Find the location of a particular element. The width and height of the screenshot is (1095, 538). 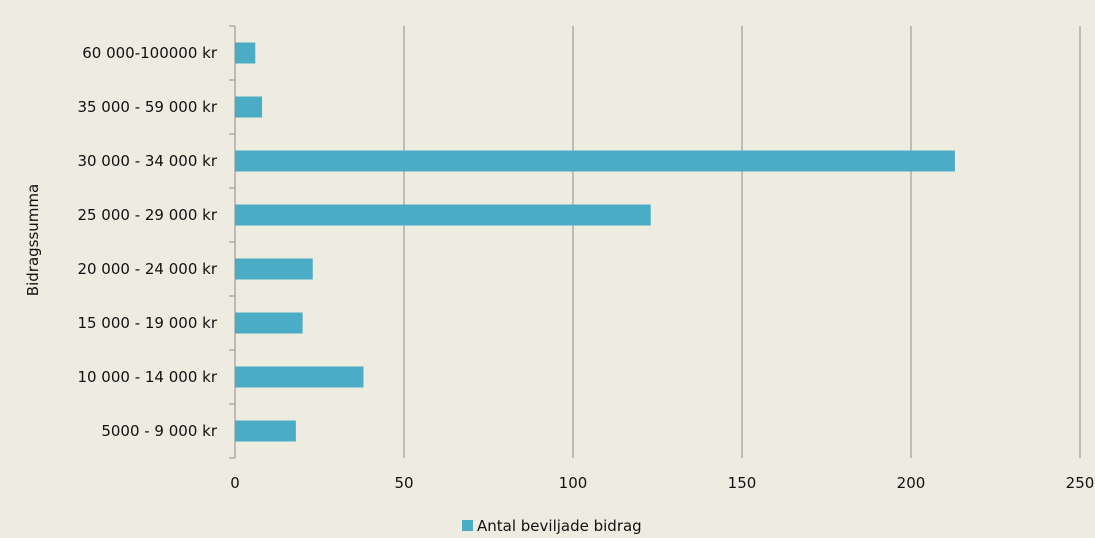

x-tick-label: 150 is located at coordinates (742, 483).